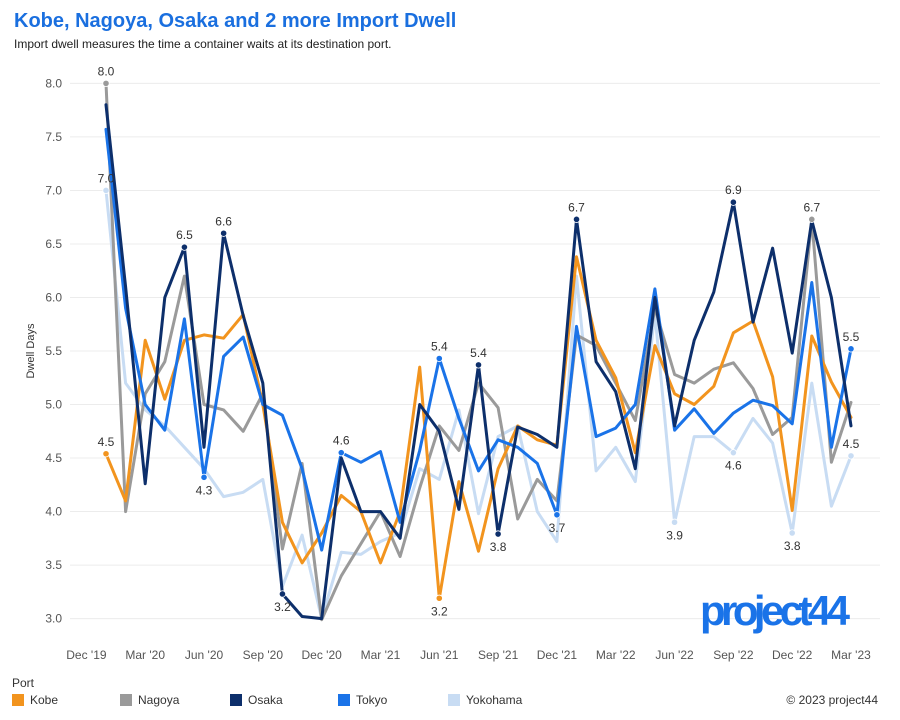 This screenshot has width=900, height=720. Describe the element at coordinates (106, 178) in the screenshot. I see `data-label: 7.0` at that location.